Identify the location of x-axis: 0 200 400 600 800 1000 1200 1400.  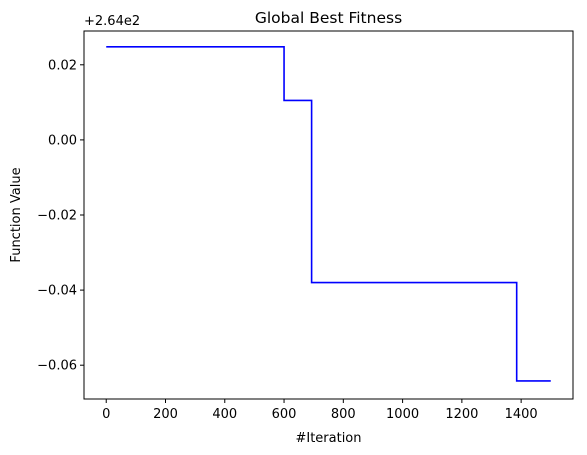
(320, 410).